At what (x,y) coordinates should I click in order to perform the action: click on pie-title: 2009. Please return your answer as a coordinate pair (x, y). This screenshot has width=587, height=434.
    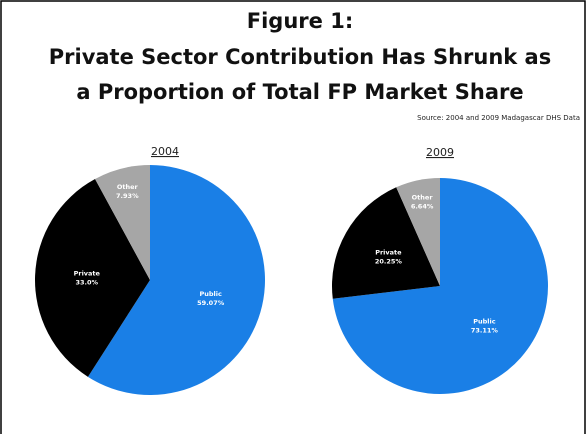
    Looking at the image, I should click on (440, 152).